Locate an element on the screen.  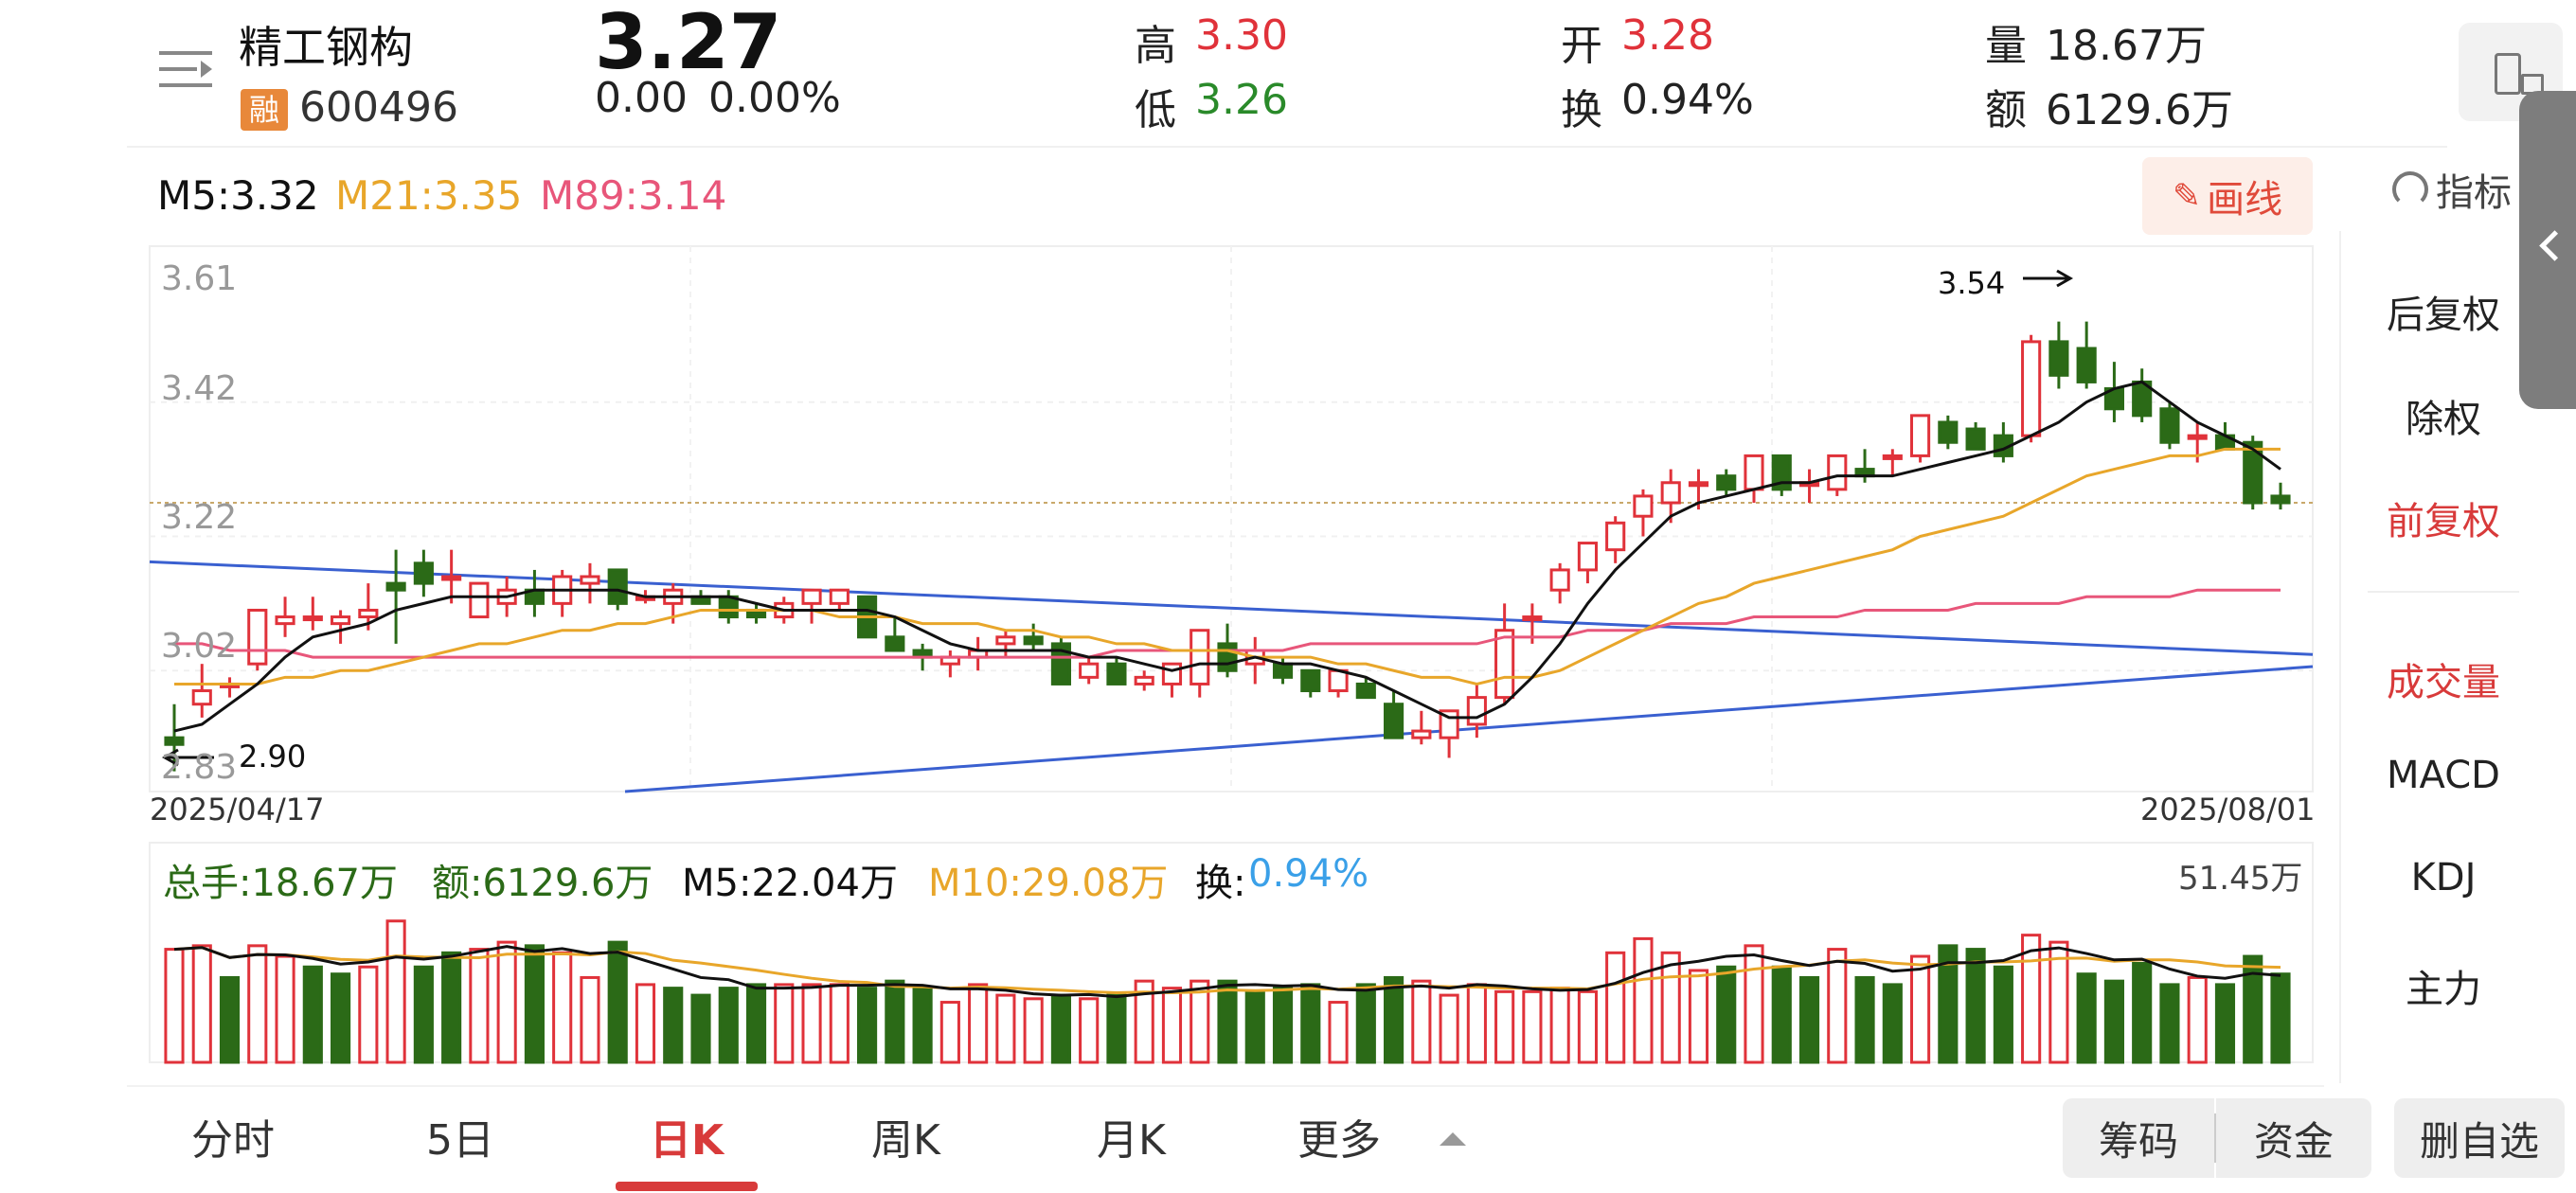
side-item-volume: 成交量 is located at coordinates (2443, 682).